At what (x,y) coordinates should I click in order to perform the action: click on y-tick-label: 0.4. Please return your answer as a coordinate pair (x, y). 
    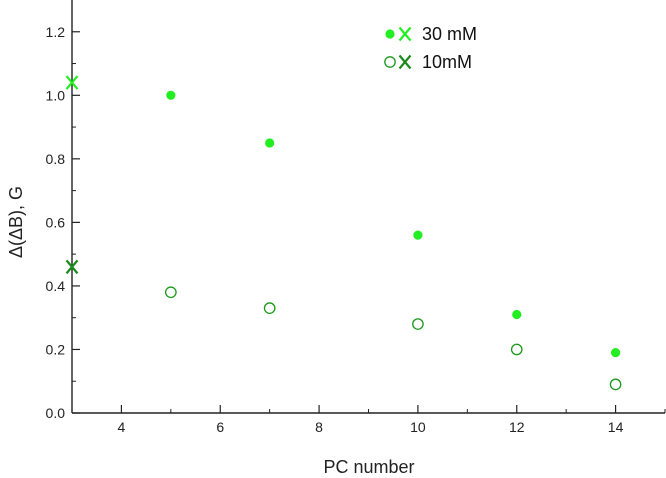
    Looking at the image, I should click on (56, 286).